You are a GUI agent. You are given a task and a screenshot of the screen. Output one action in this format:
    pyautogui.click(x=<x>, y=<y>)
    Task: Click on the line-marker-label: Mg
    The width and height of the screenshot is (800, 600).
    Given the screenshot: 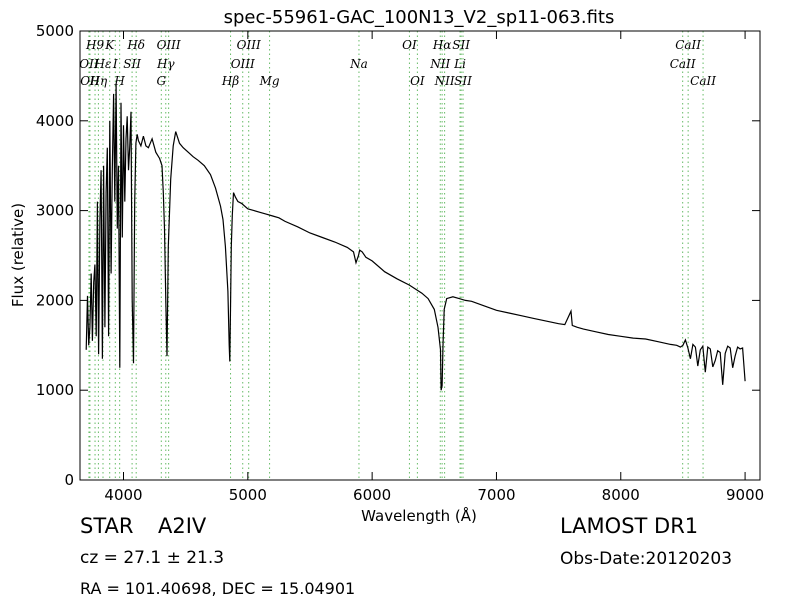 What is the action you would take?
    pyautogui.click(x=269, y=81)
    